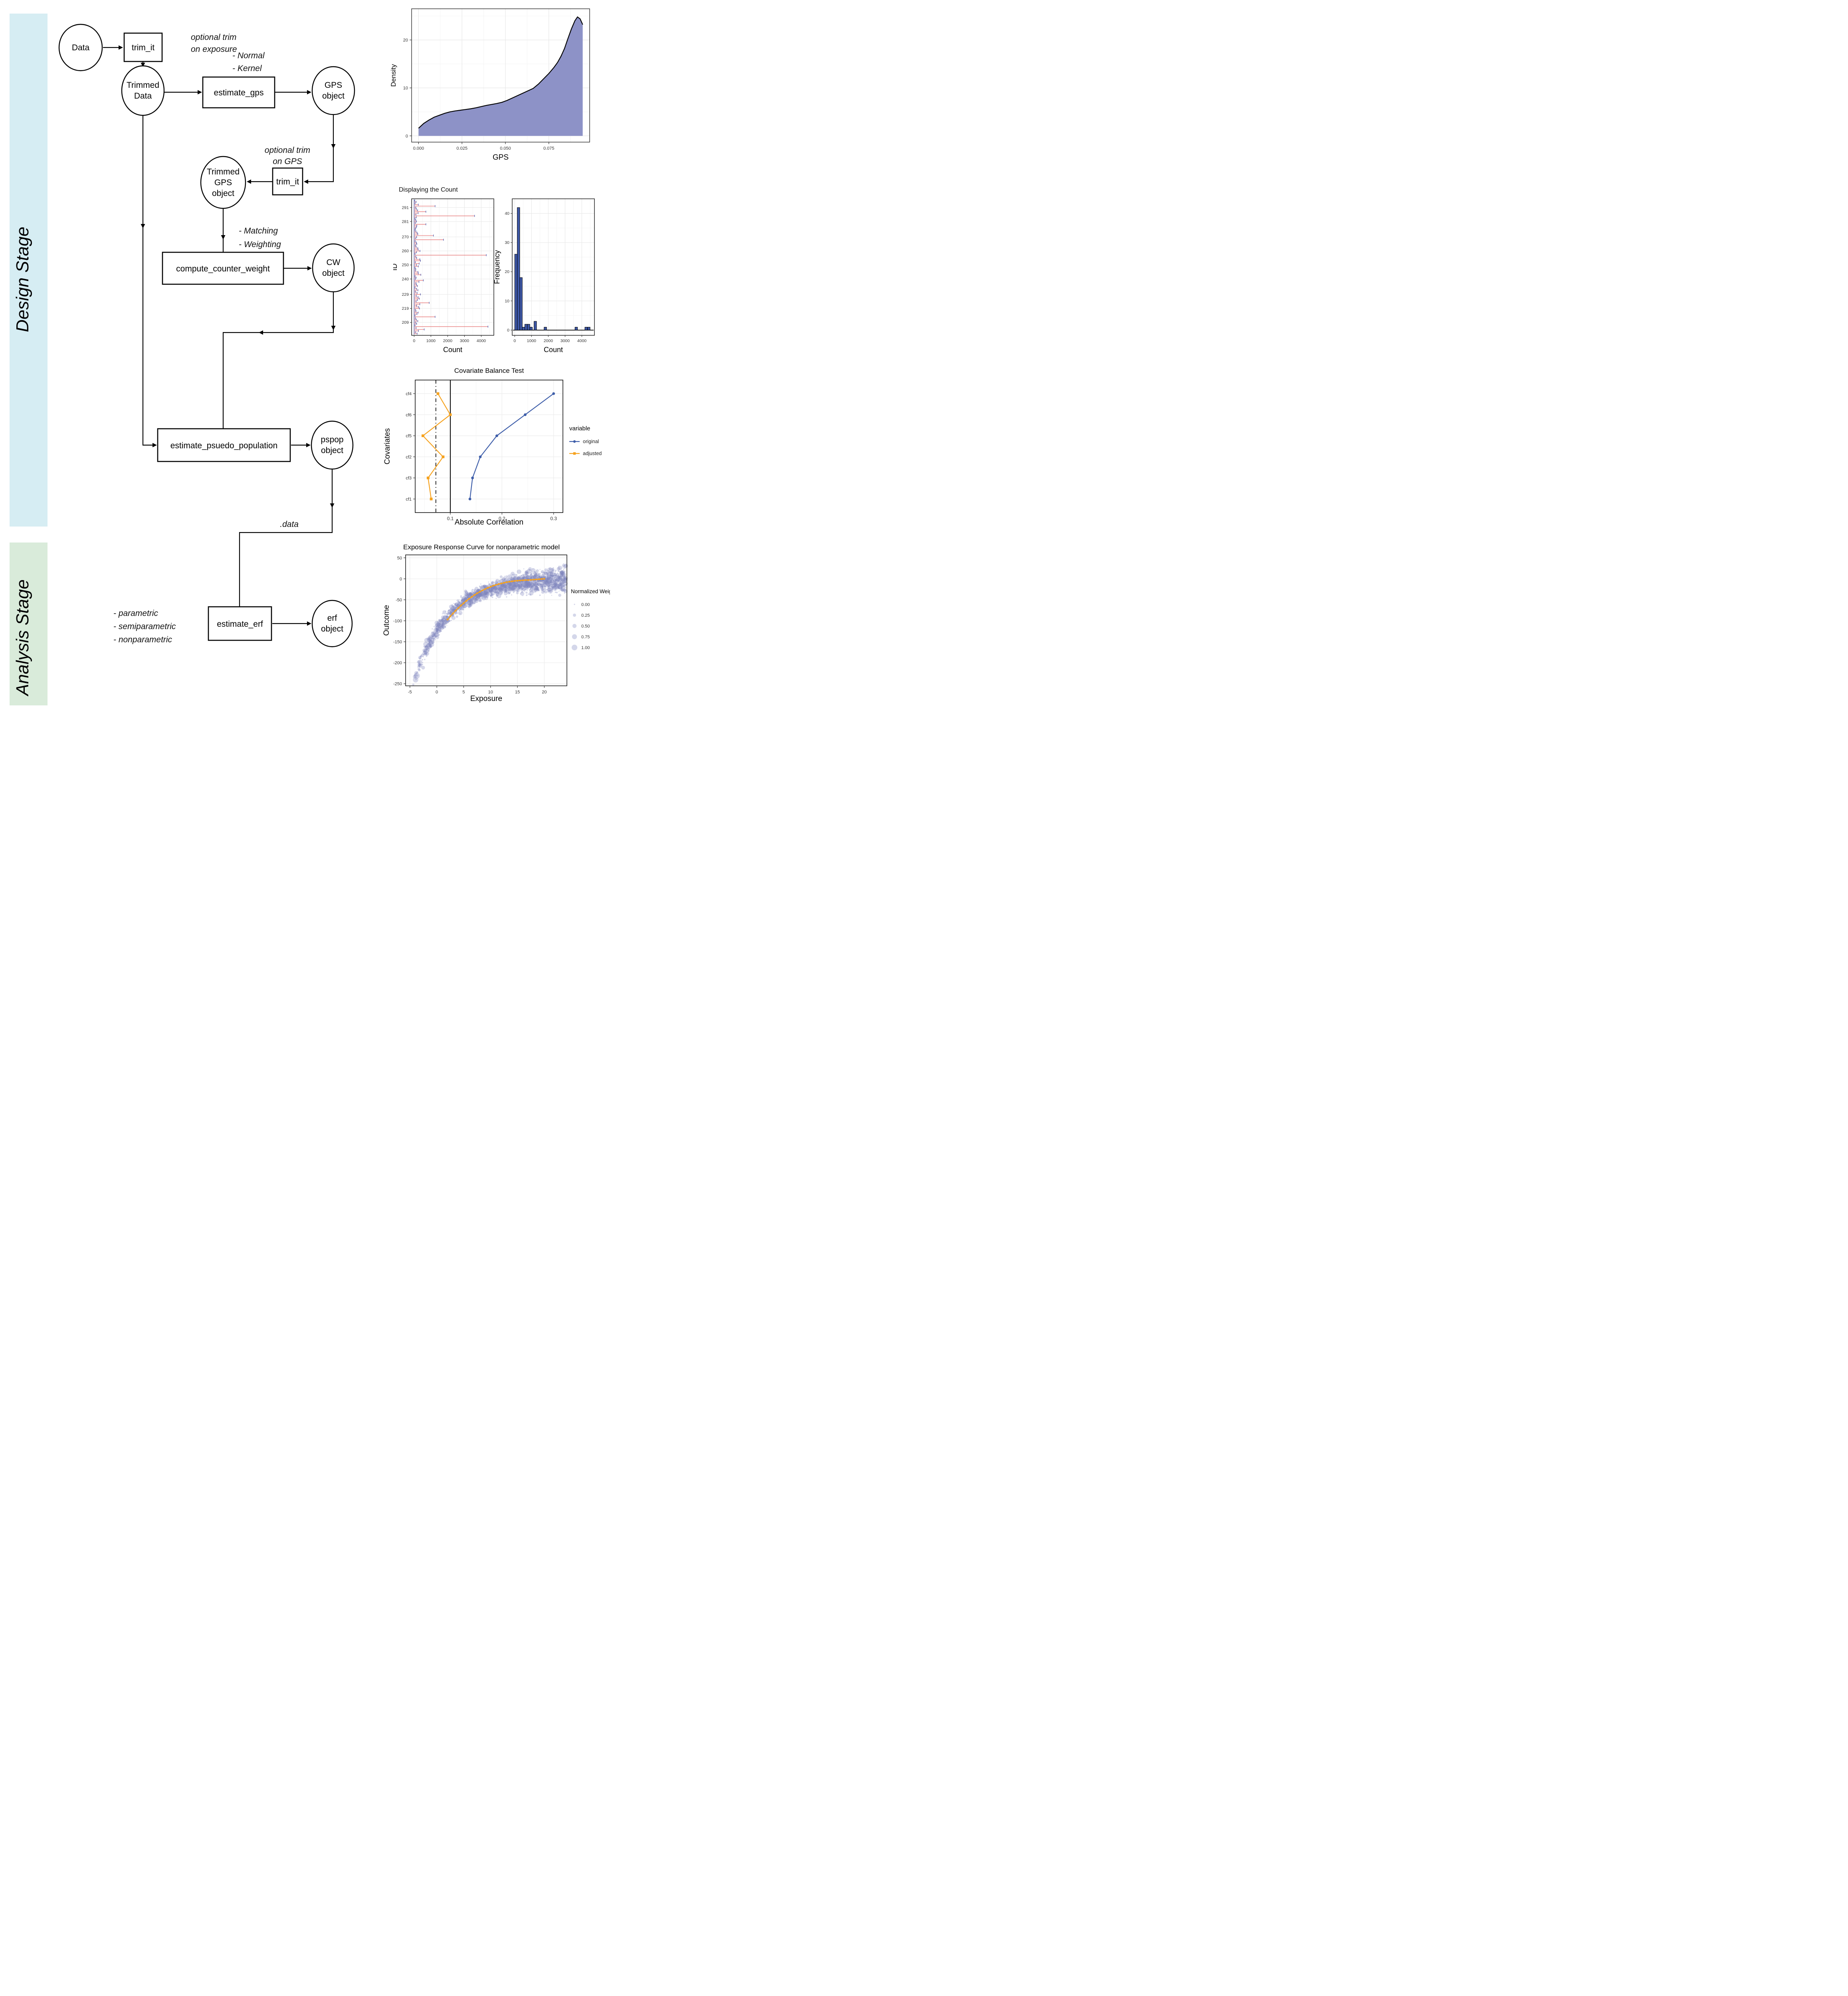 Image resolution: width=1848 pixels, height=1996 pixels. What do you see at coordinates (224, 445) in the screenshot?
I see `svg-text: estimate_psuedo_population` at bounding box center [224, 445].